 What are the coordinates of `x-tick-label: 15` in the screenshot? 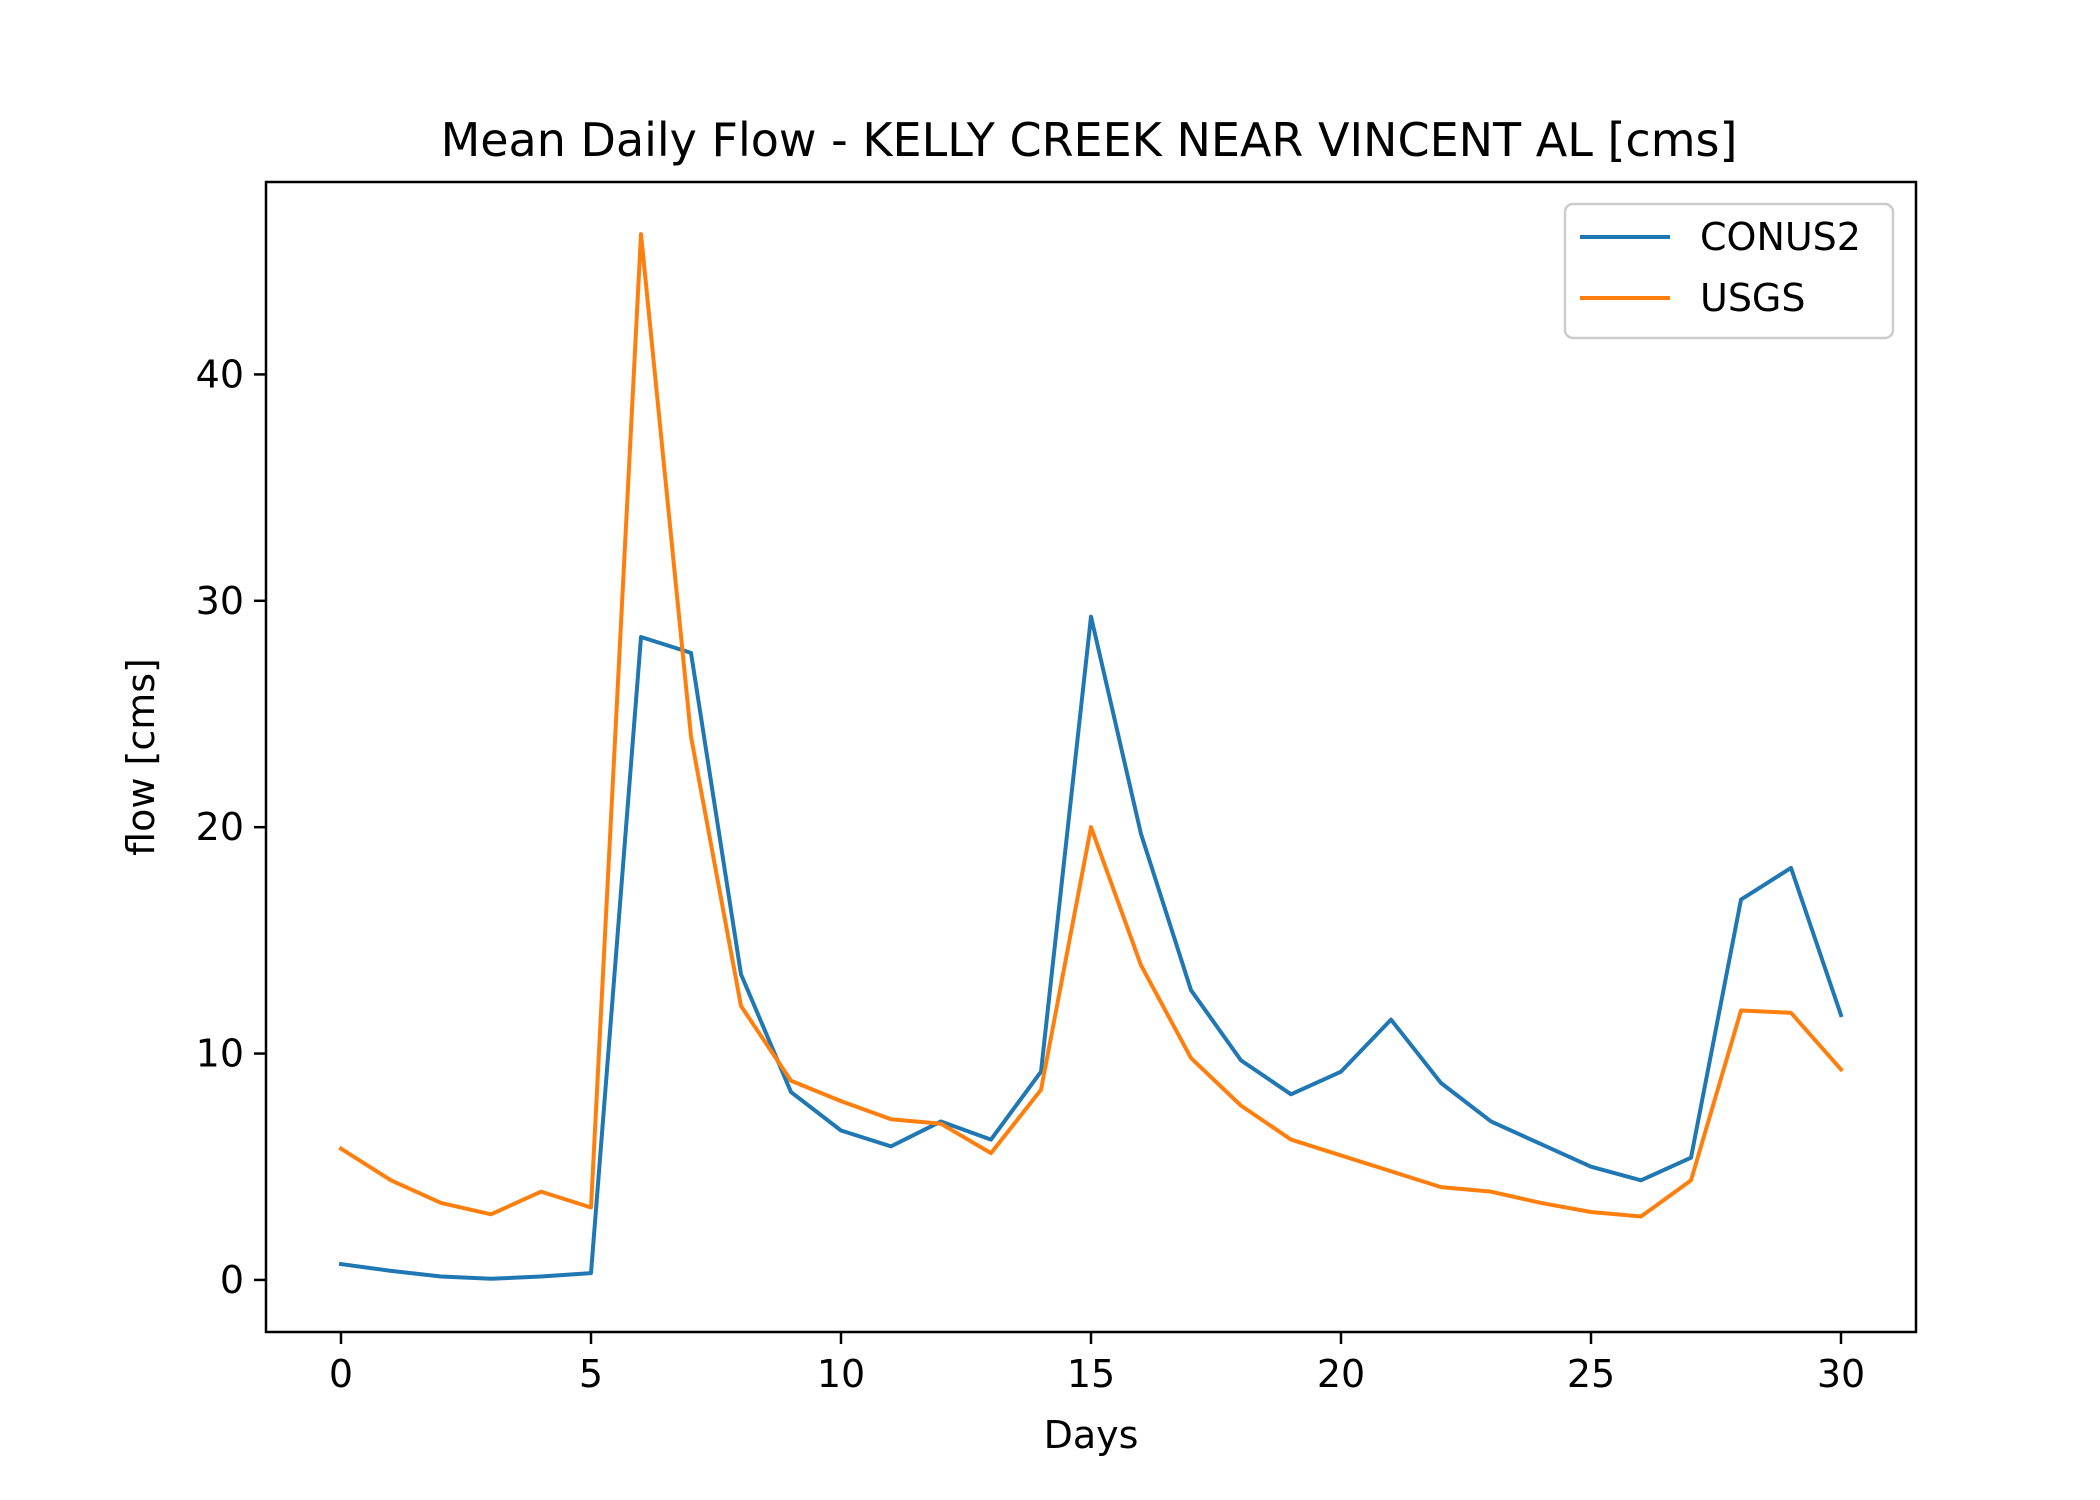 It's located at (1091, 1374).